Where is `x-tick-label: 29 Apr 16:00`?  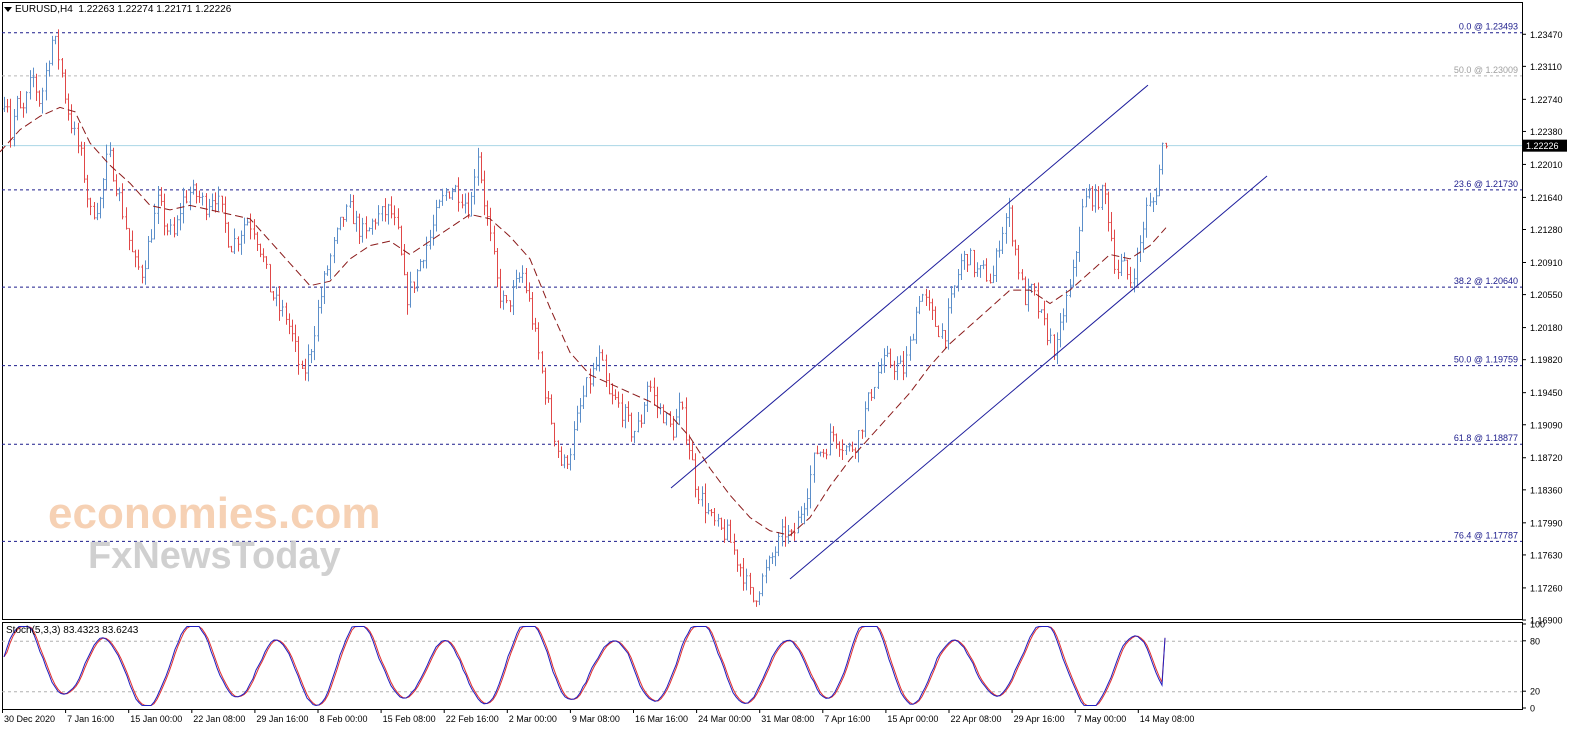 x-tick-label: 29 Apr 16:00 is located at coordinates (1039, 719).